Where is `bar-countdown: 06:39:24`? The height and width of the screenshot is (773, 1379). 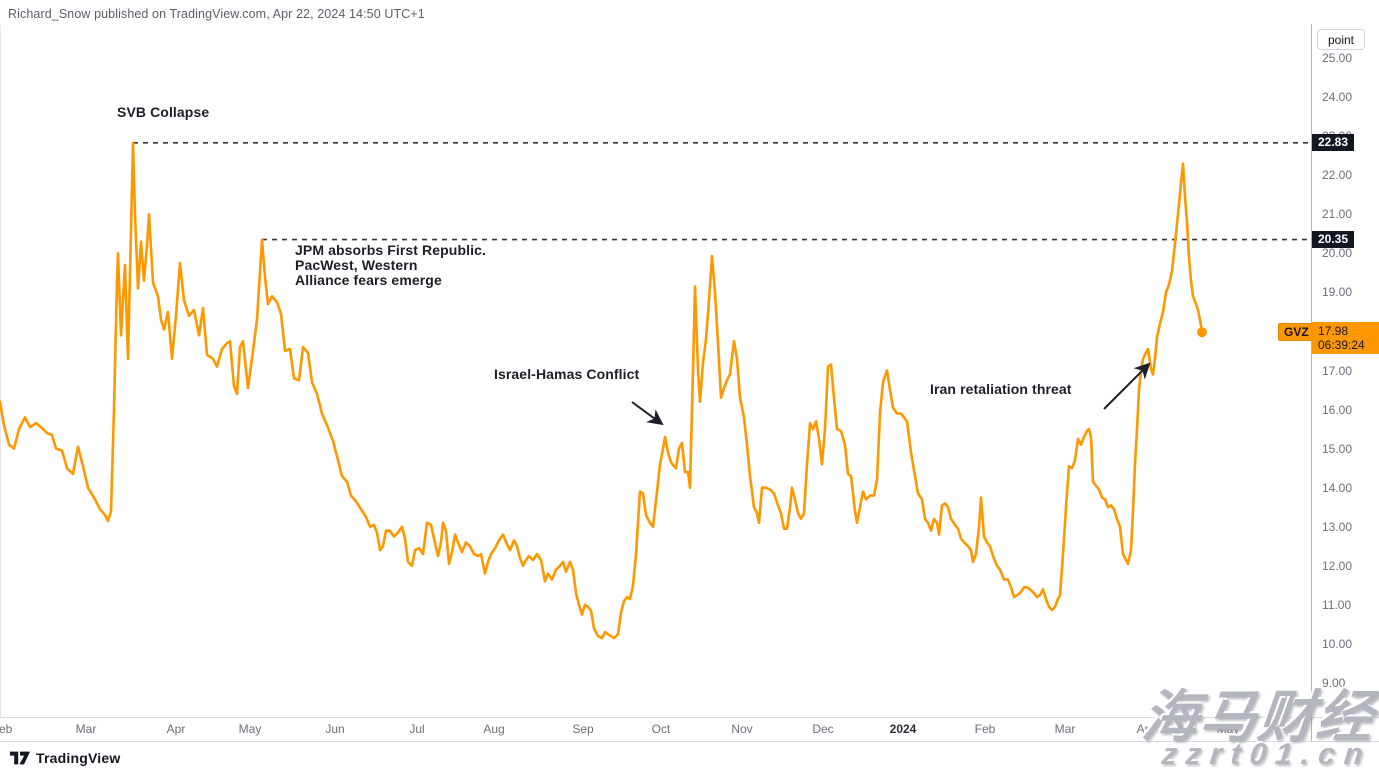 bar-countdown: 06:39:24 is located at coordinates (1341, 345).